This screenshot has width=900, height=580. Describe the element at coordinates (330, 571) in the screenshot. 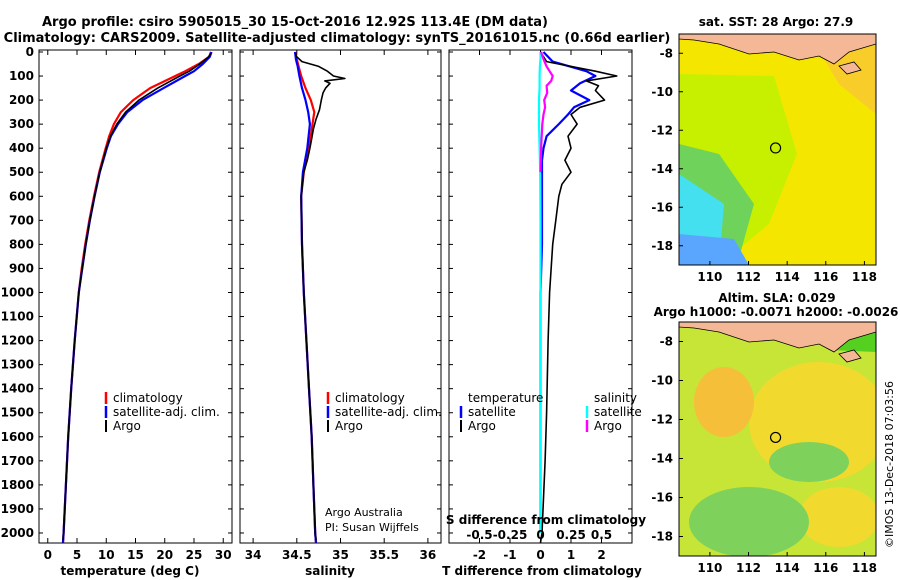

I see `salinity-xlabel: salinity` at that location.